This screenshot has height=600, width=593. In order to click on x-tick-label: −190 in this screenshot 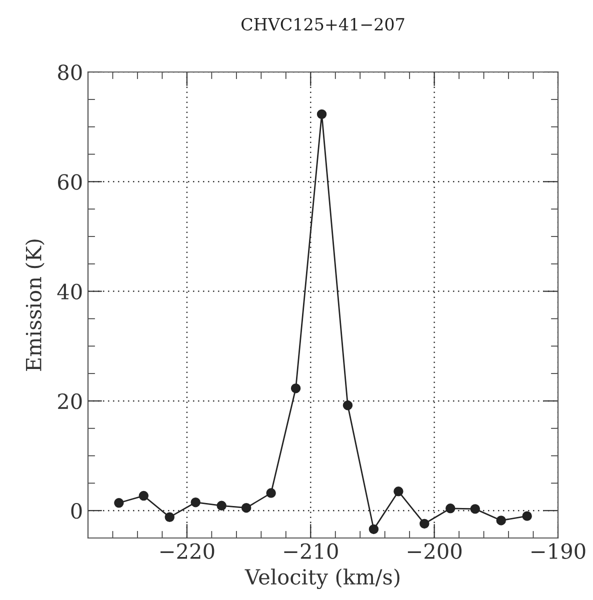, I will do `click(559, 551)`.